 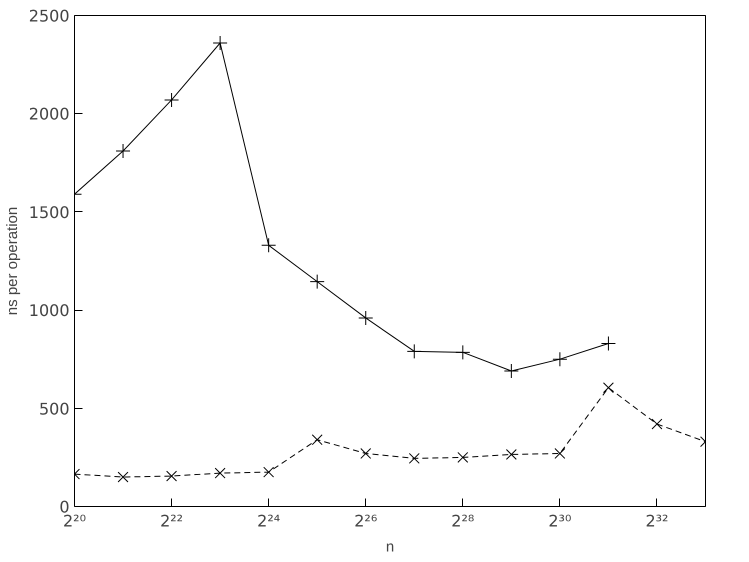 I want to click on y-tick-label: 1000, so click(x=49, y=310).